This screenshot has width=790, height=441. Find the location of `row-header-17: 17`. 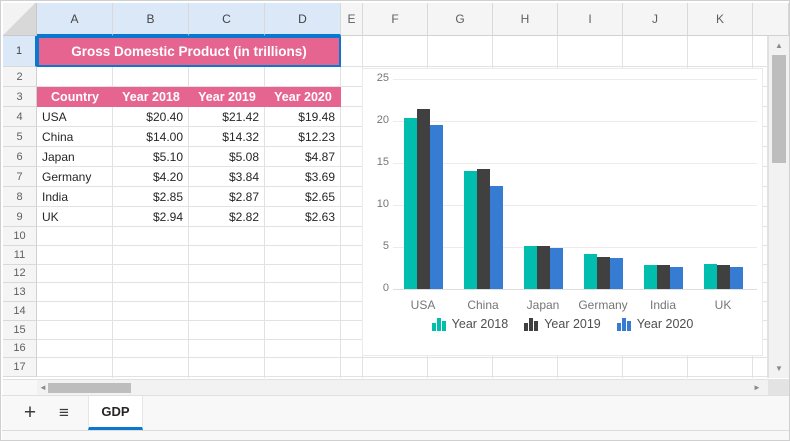

row-header-17: 17 is located at coordinates (20, 367).